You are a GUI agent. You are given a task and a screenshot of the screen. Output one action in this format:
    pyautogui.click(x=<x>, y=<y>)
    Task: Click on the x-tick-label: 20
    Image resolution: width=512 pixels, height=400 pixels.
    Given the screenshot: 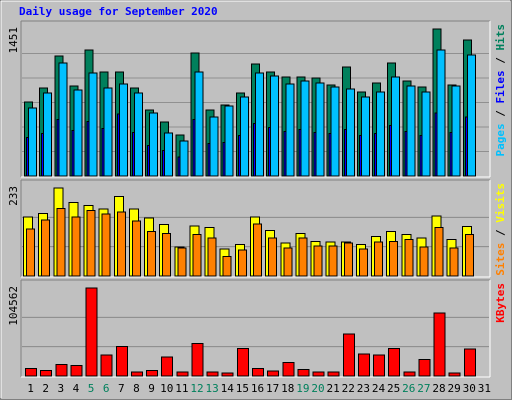 What is the action you would take?
    pyautogui.click(x=317, y=388)
    